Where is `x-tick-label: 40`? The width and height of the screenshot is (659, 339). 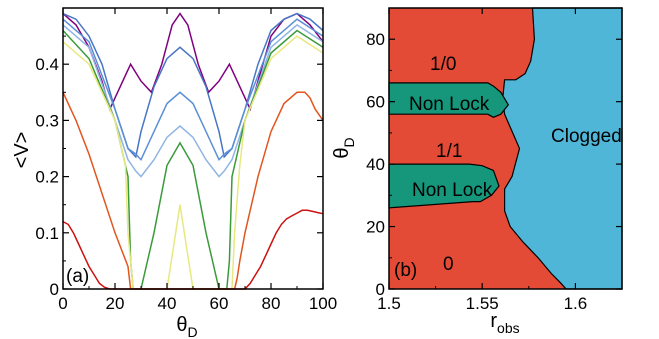 x-tick-label: 40 is located at coordinates (167, 303).